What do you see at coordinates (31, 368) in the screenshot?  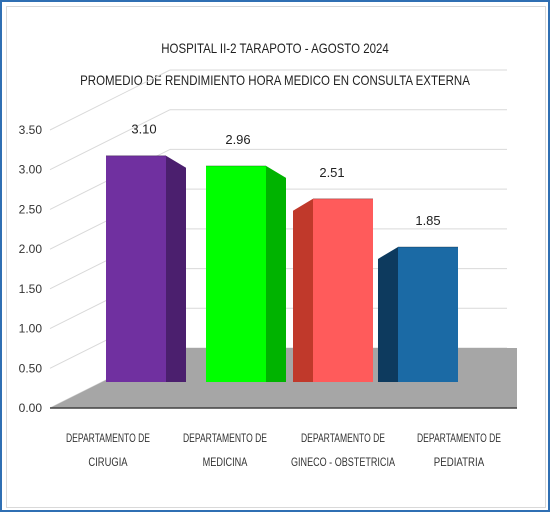 I see `y-tick-label: 0.50` at bounding box center [31, 368].